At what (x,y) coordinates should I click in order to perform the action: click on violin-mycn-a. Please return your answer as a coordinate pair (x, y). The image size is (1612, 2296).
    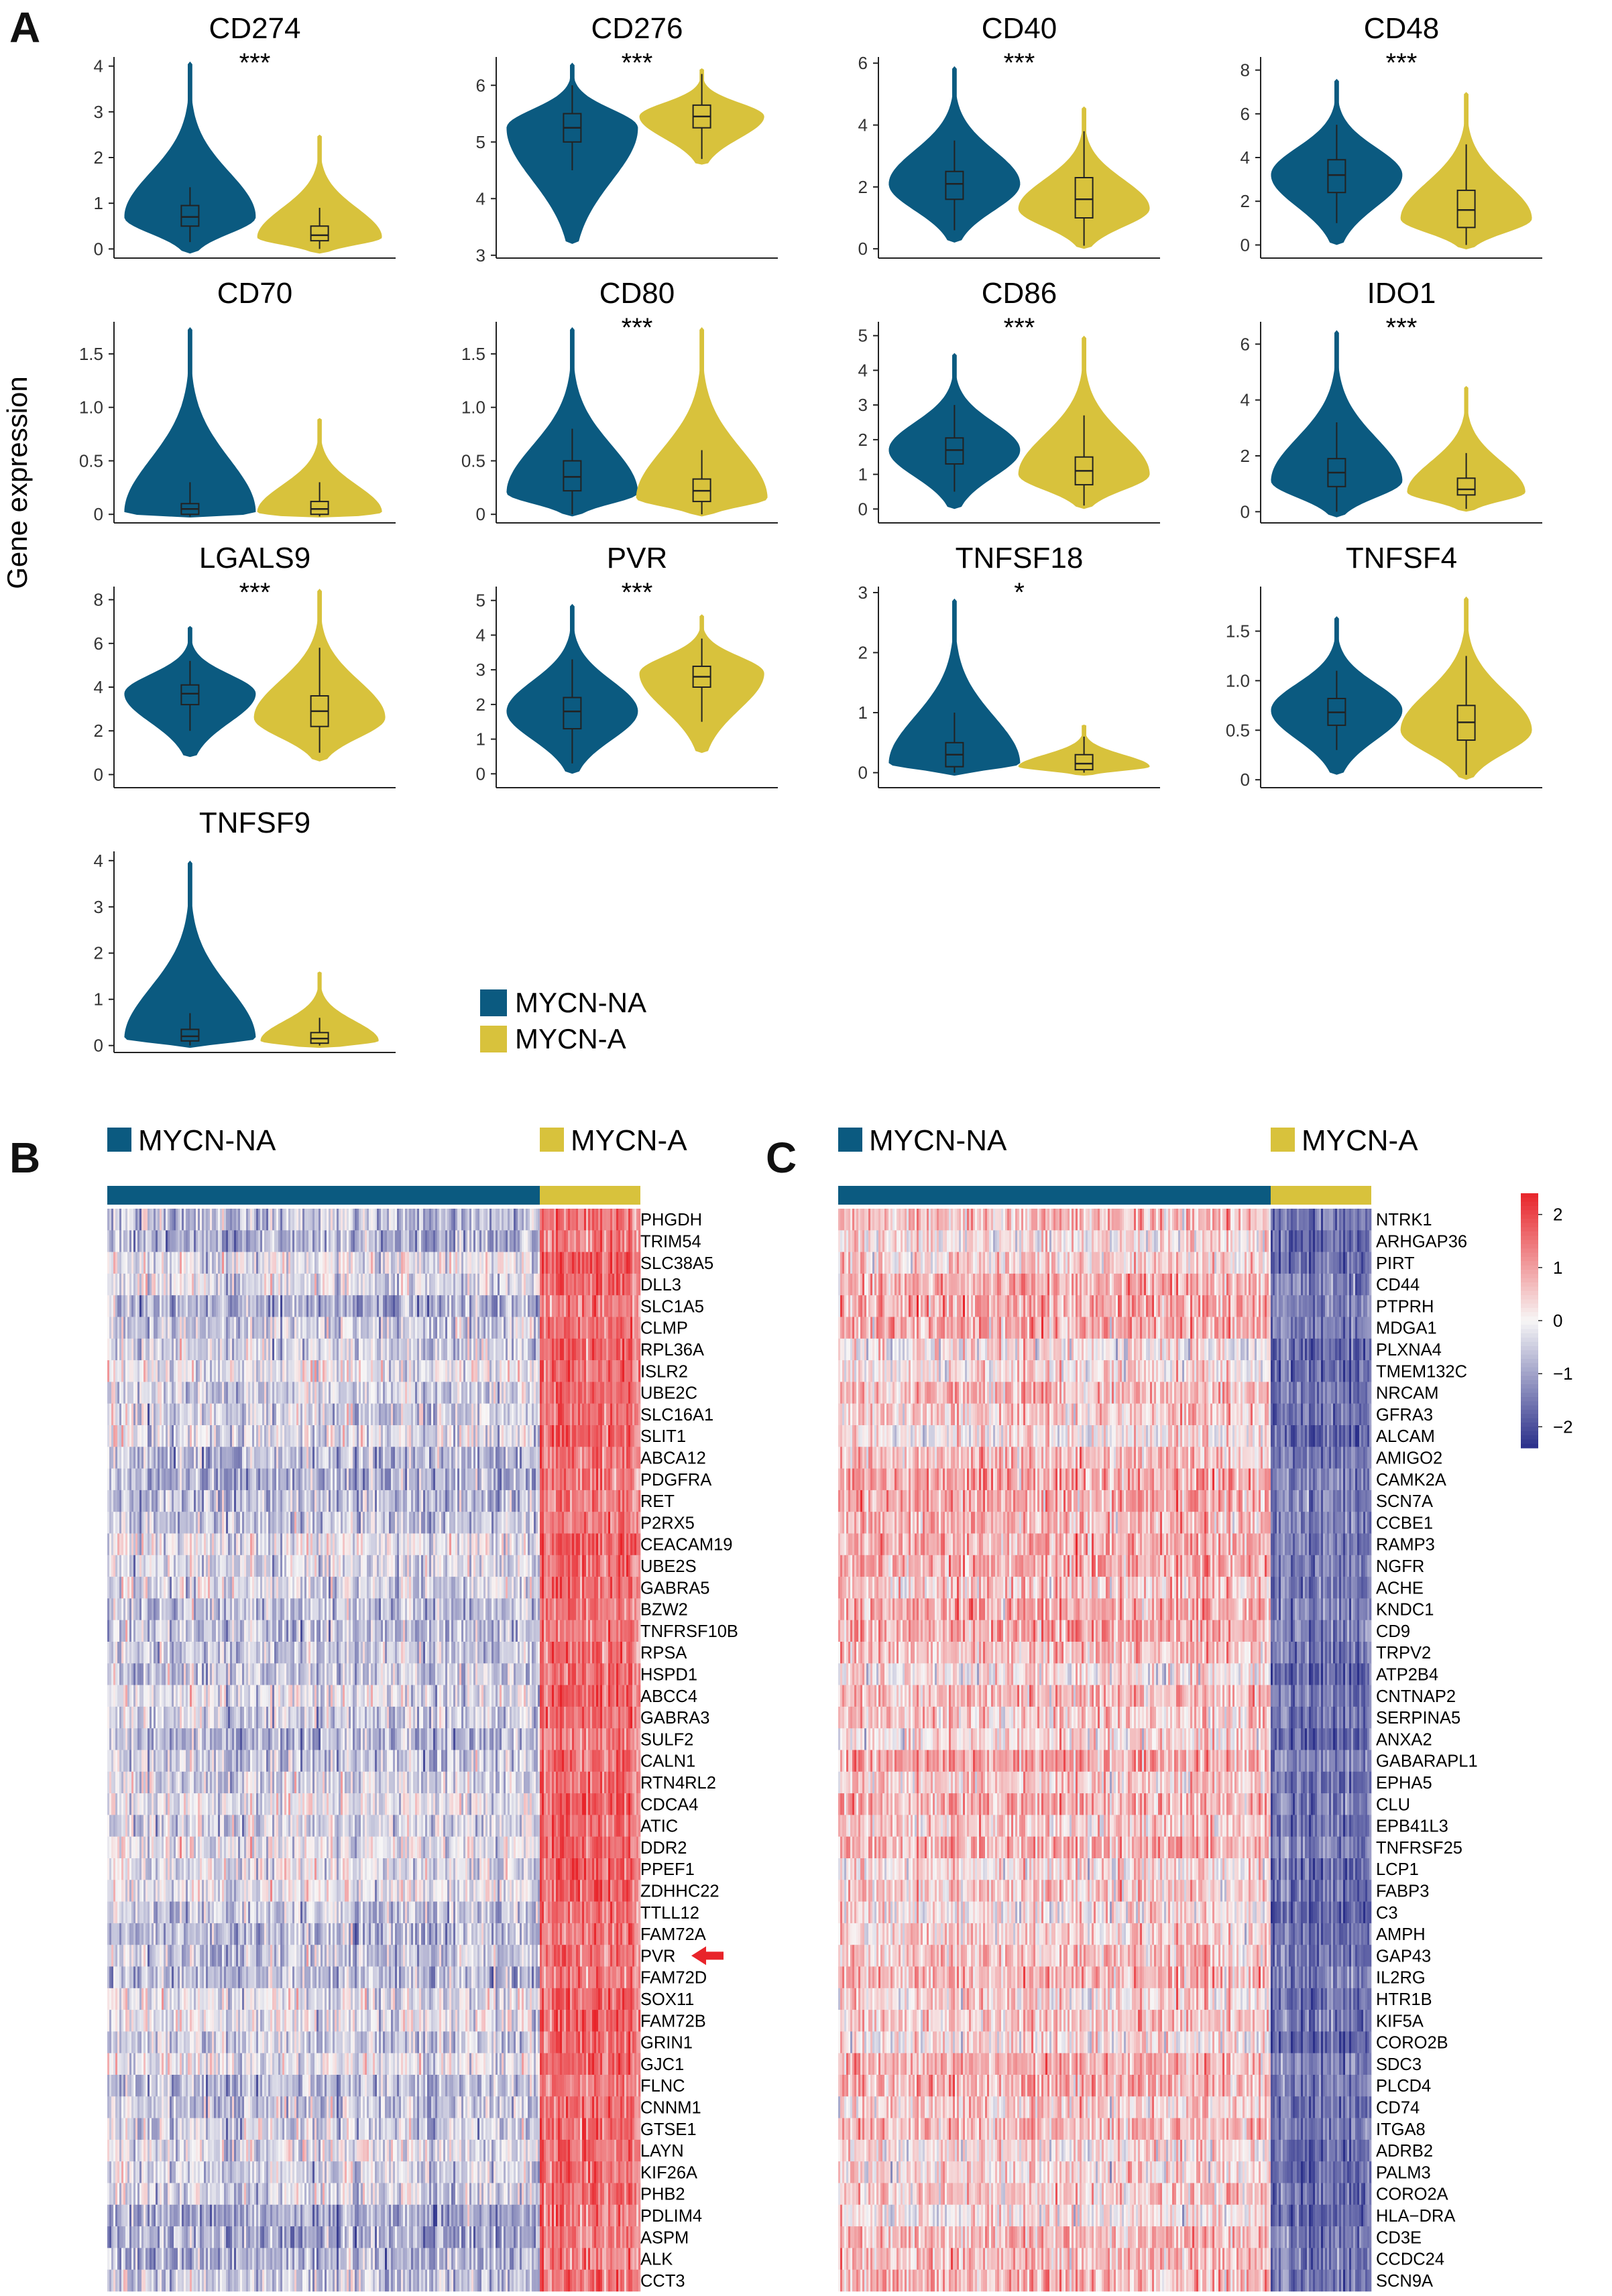
    Looking at the image, I should click on (1466, 448).